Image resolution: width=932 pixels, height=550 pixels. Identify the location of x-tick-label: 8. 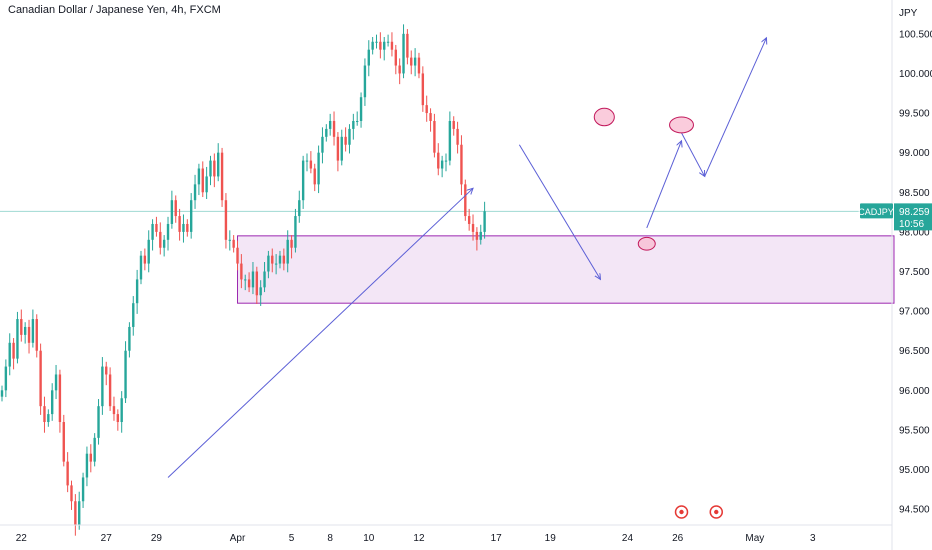
(330, 538).